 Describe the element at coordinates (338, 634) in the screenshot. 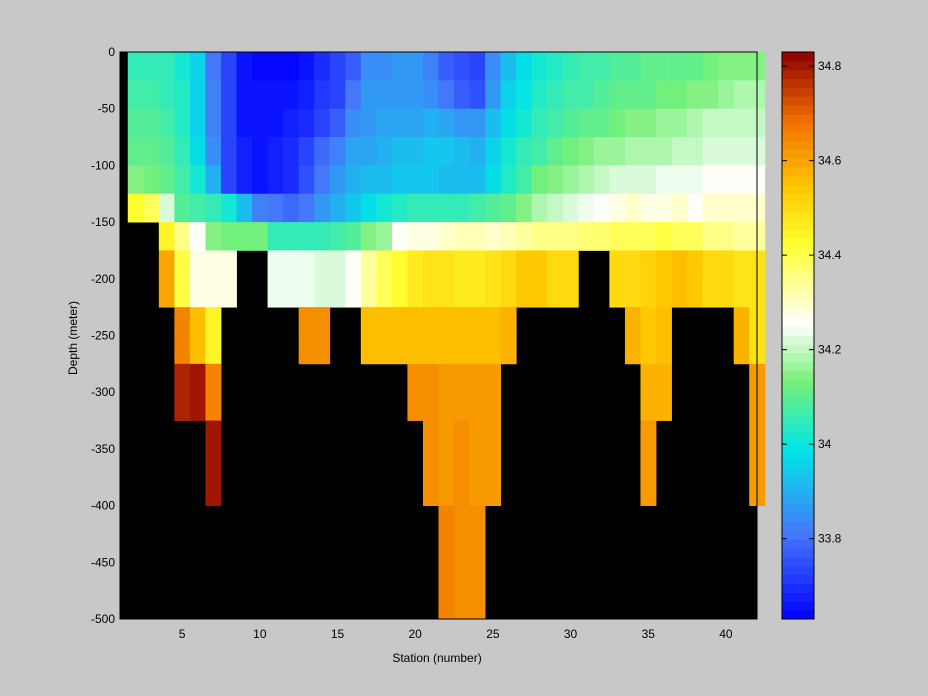

I see `x-tick-label: 15` at that location.